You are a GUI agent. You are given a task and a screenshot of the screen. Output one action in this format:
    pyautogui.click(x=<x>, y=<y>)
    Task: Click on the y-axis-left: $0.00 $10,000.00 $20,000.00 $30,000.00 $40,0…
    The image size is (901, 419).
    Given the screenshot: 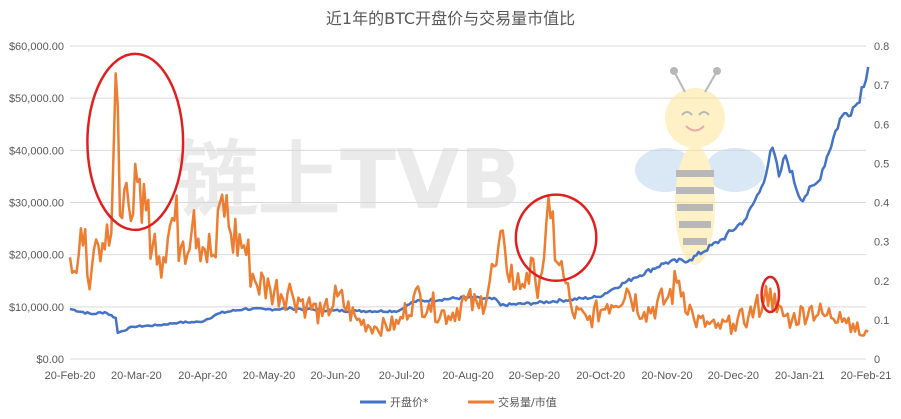 What is the action you would take?
    pyautogui.click(x=36, y=203)
    